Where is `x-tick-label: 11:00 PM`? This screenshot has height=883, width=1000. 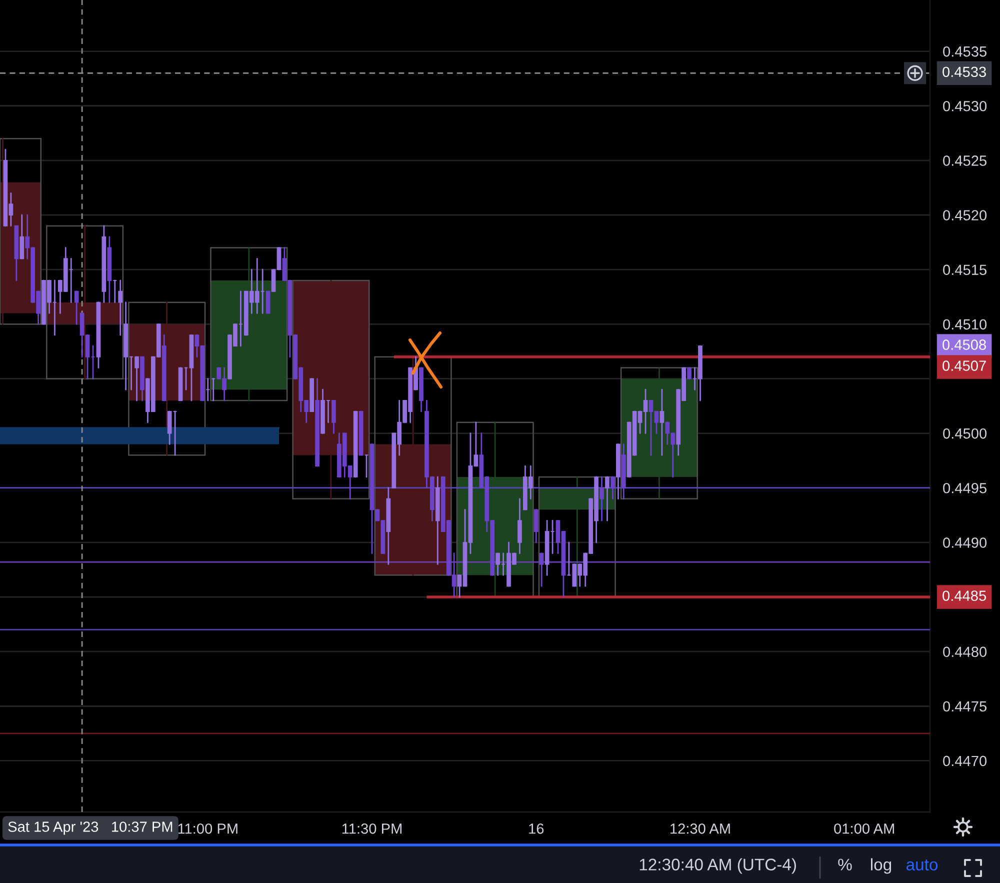
x-tick-label: 11:00 PM is located at coordinates (208, 828).